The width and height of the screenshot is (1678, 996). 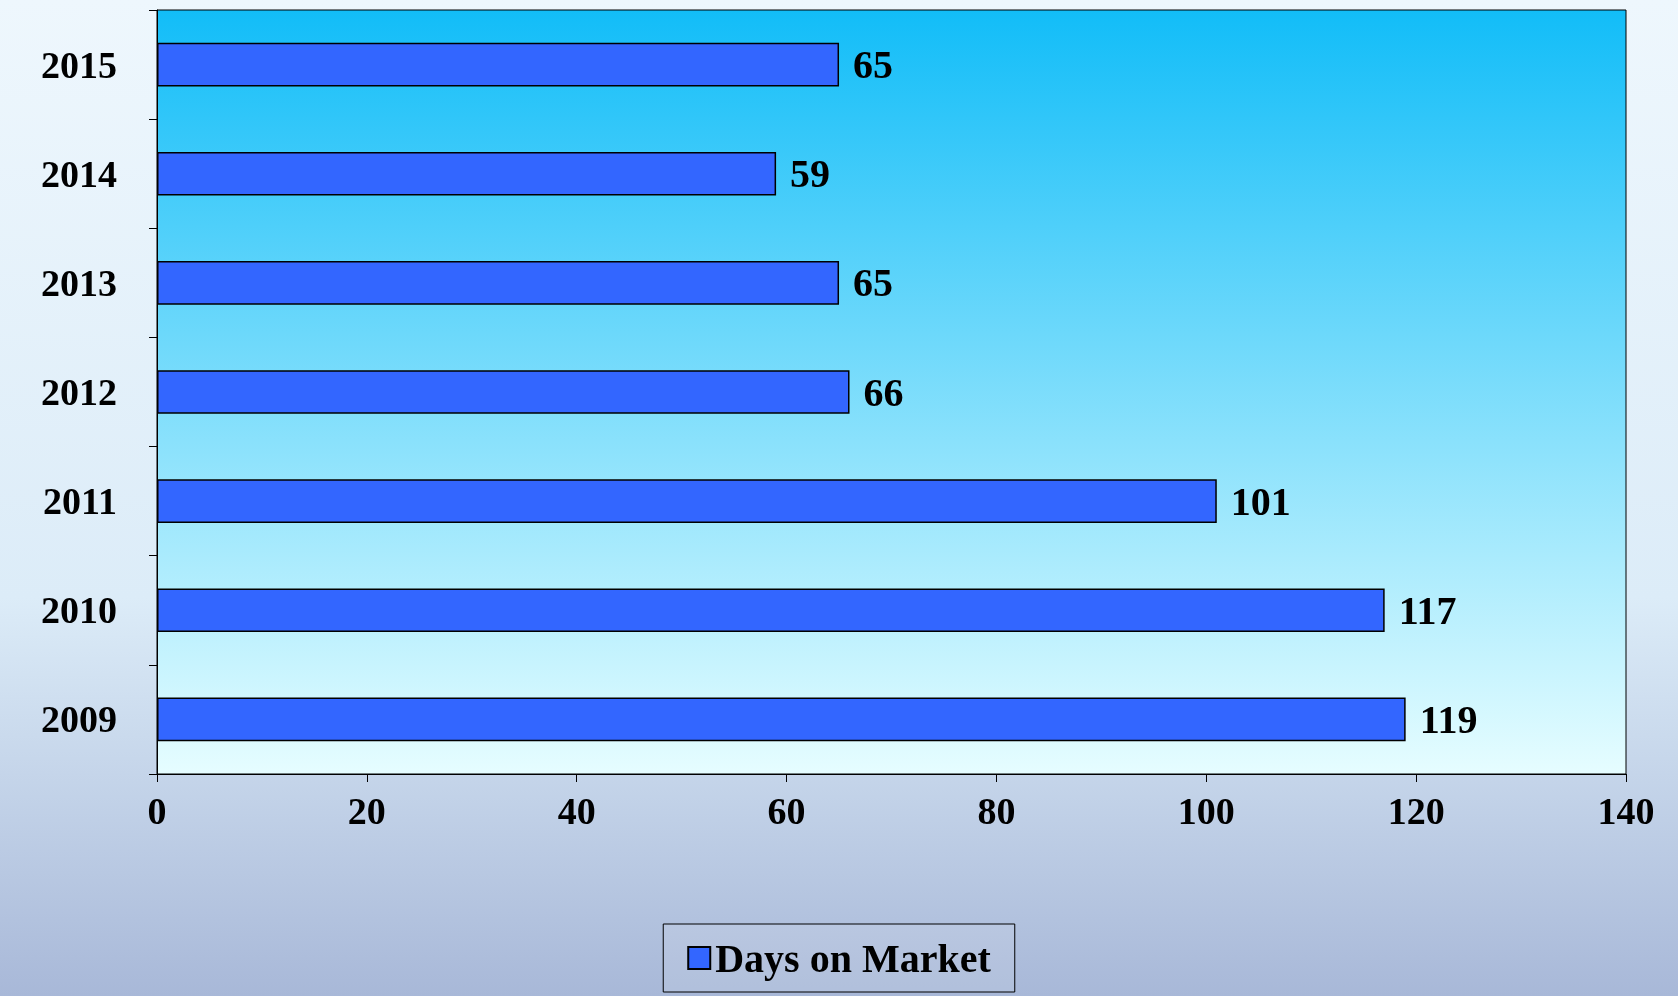 What do you see at coordinates (1427, 610) in the screenshot?
I see `data-label: 117` at bounding box center [1427, 610].